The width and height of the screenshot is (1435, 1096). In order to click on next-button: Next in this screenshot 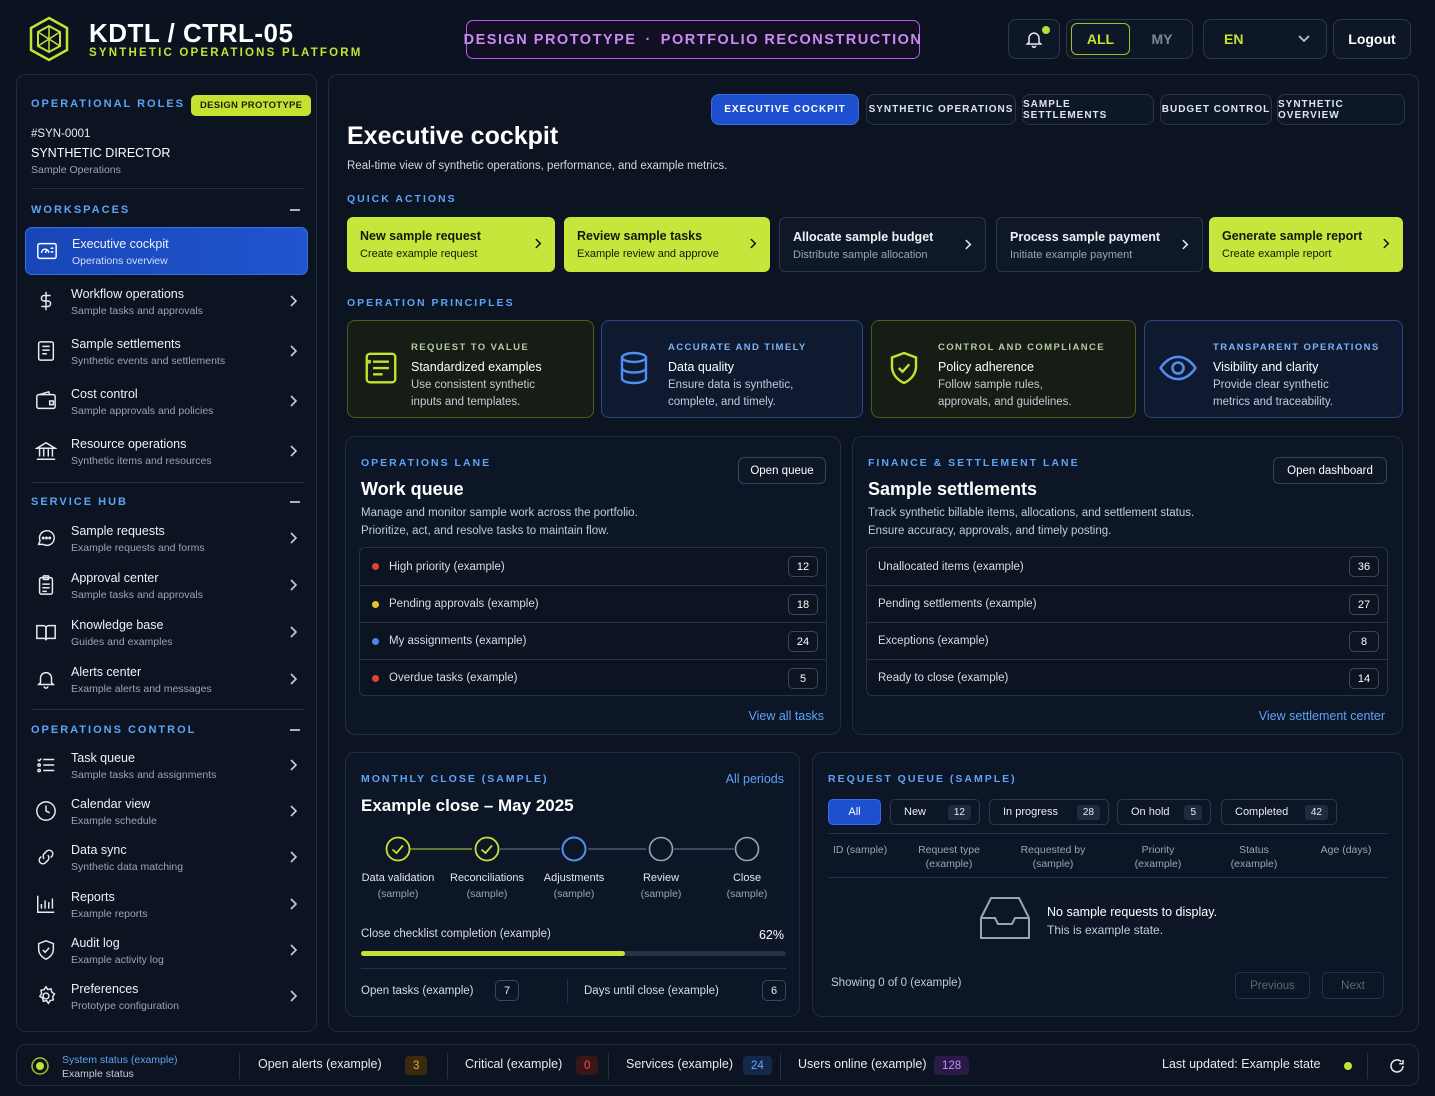, I will do `click(1353, 985)`.